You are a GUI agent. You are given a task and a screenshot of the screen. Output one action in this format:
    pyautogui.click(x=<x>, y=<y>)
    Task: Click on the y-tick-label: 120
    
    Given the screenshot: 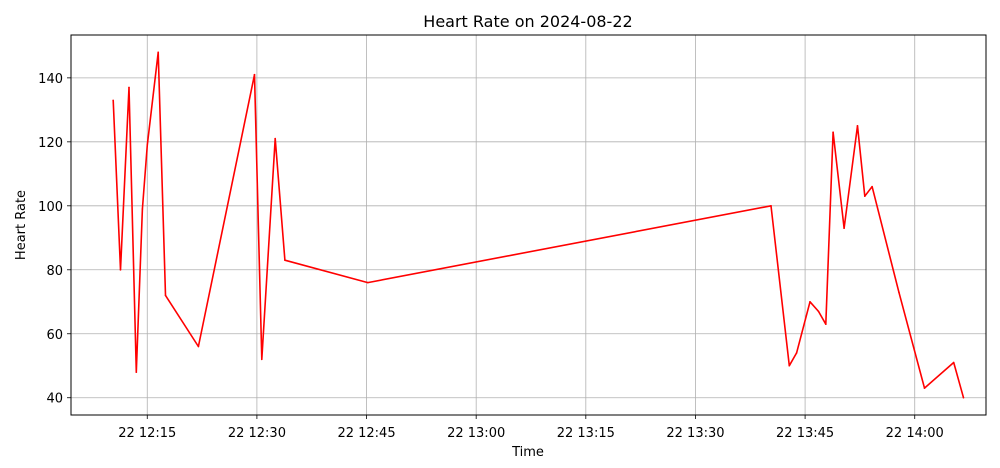 What is the action you would take?
    pyautogui.click(x=50, y=143)
    